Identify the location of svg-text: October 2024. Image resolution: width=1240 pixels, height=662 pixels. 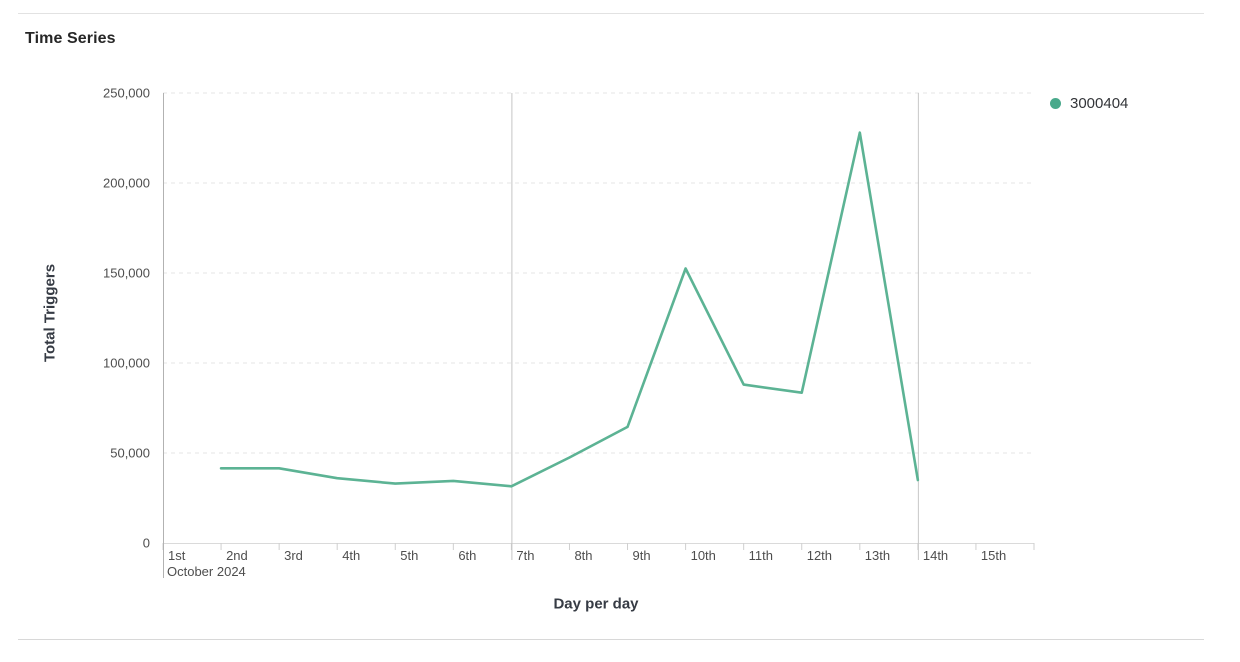
(206, 571).